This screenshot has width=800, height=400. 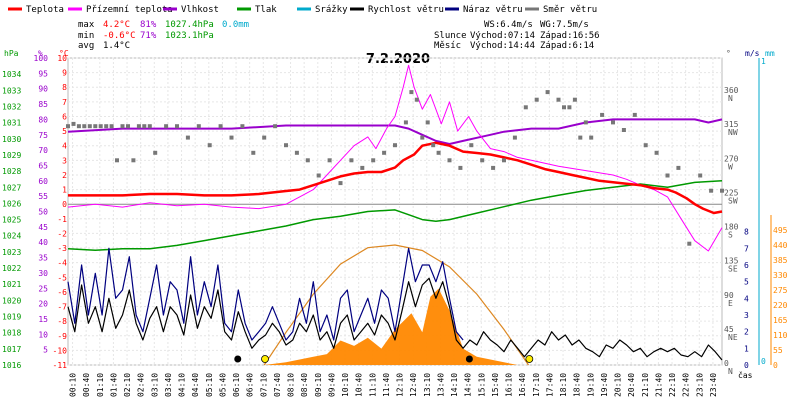 I want to click on time-tick-label: 06:10, so click(x=236, y=385).